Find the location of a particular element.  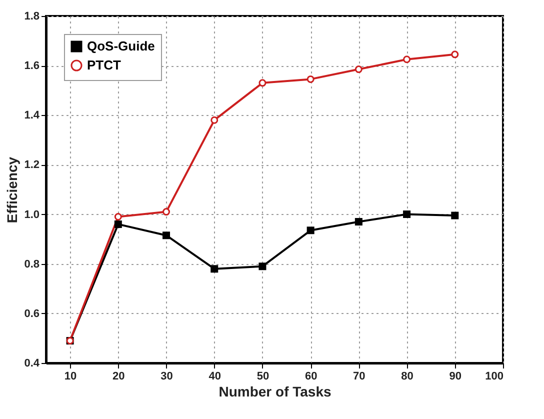

y-tick-label: 1.4 is located at coordinates (32, 116).